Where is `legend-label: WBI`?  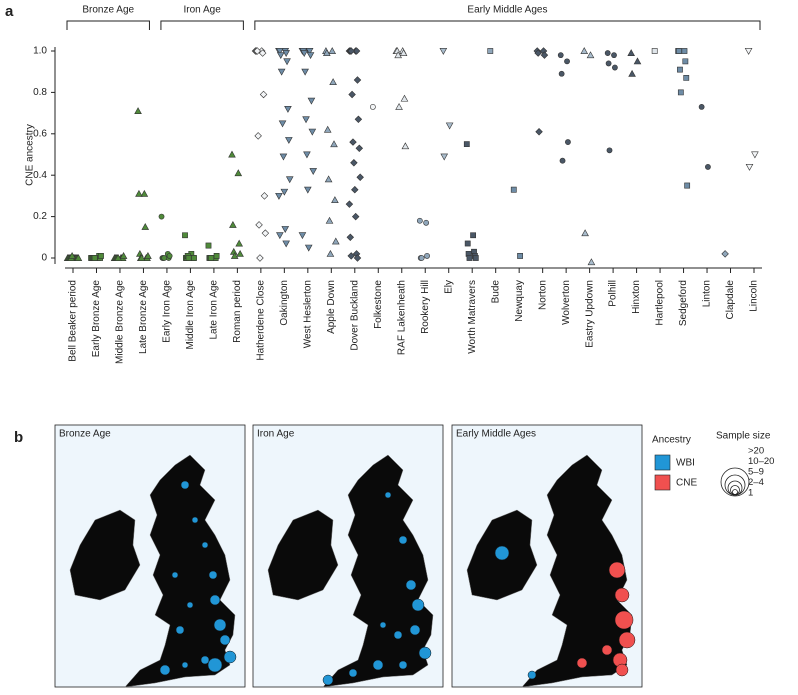
legend-label: WBI is located at coordinates (685, 463).